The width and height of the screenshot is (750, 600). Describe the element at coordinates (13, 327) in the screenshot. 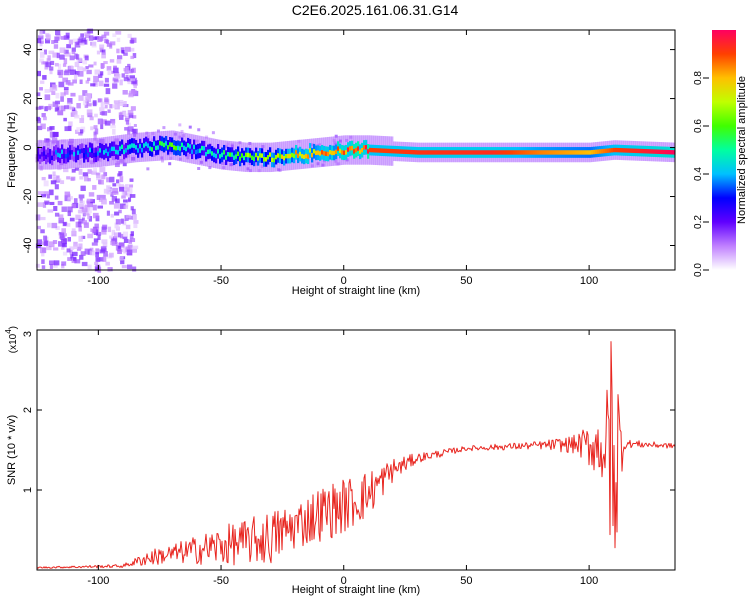

I see `snr-y-multiplier-close: )` at that location.